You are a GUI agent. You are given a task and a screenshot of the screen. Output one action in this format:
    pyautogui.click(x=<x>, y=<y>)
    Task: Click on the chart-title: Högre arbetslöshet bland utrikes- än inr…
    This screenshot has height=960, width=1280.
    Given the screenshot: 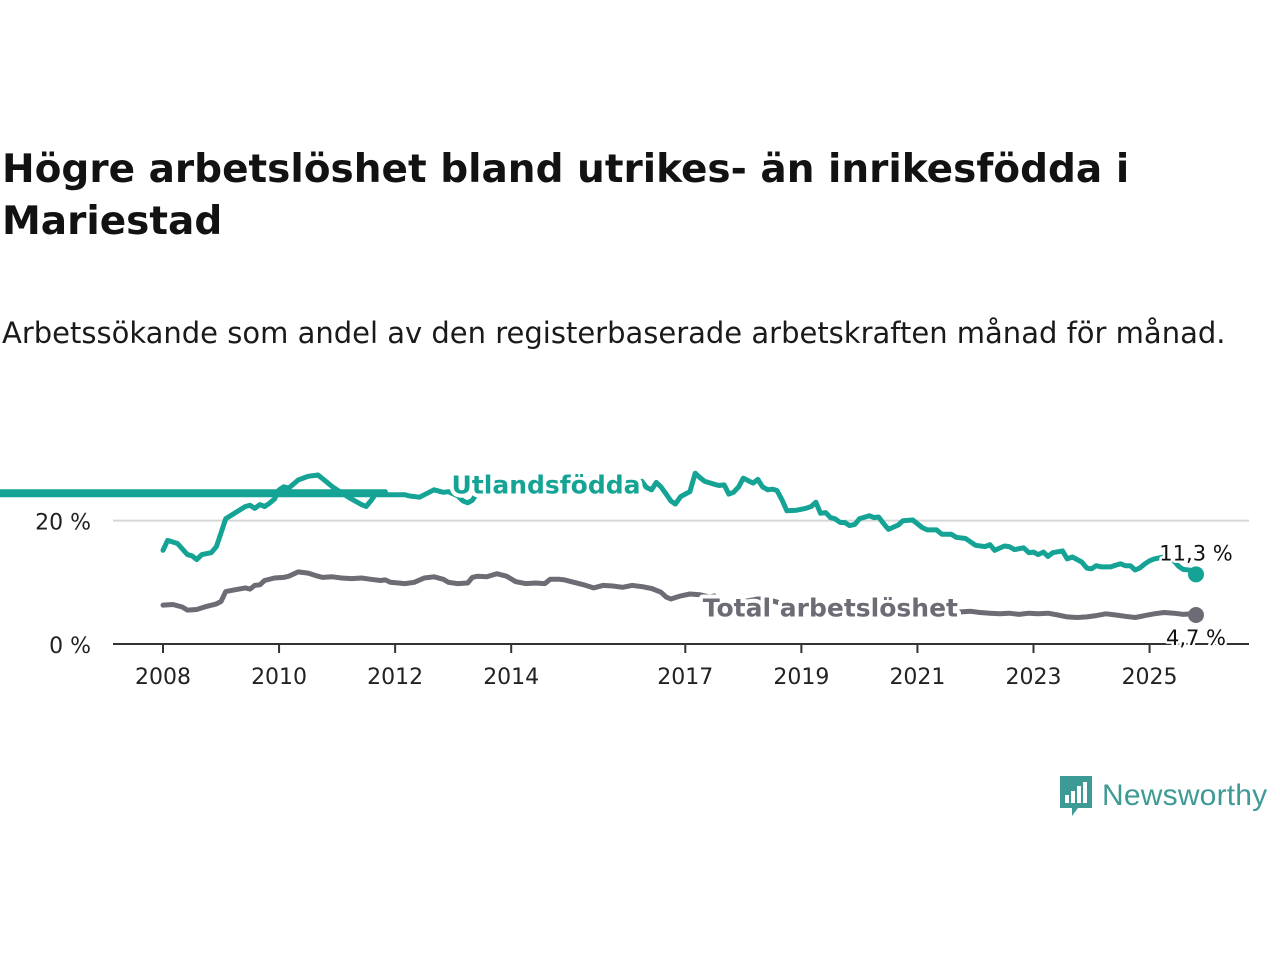 What is the action you would take?
    pyautogui.click(x=566, y=195)
    